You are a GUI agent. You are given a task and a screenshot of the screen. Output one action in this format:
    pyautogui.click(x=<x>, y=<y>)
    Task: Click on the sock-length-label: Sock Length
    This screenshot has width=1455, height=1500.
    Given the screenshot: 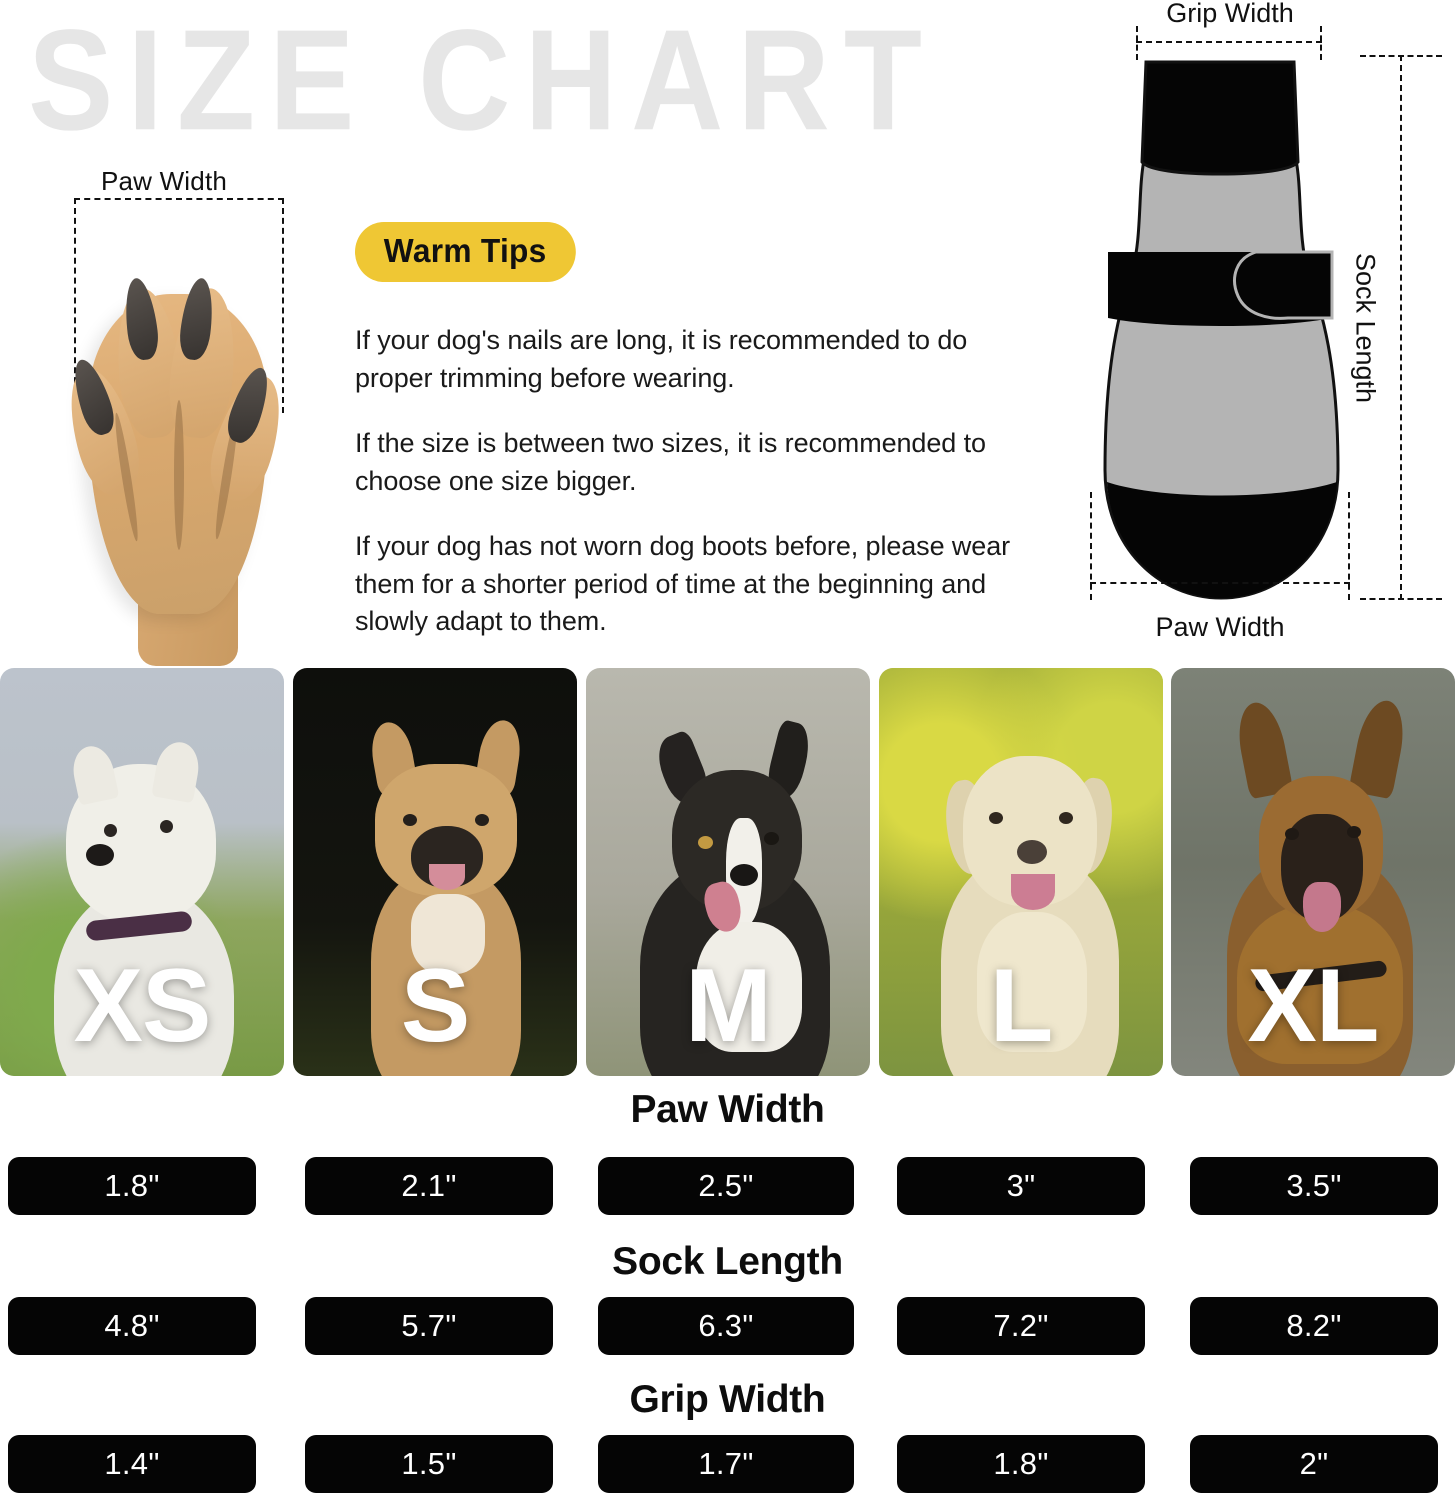 What is the action you would take?
    pyautogui.click(x=1365, y=327)
    